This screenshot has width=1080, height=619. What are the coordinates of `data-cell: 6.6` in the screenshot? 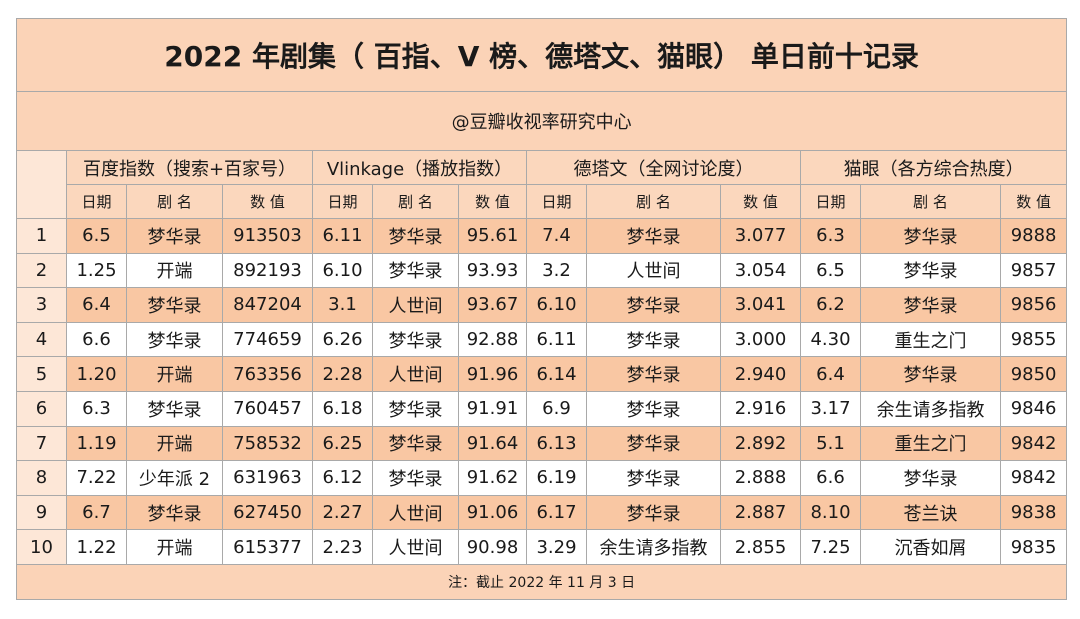 It's located at (96, 339).